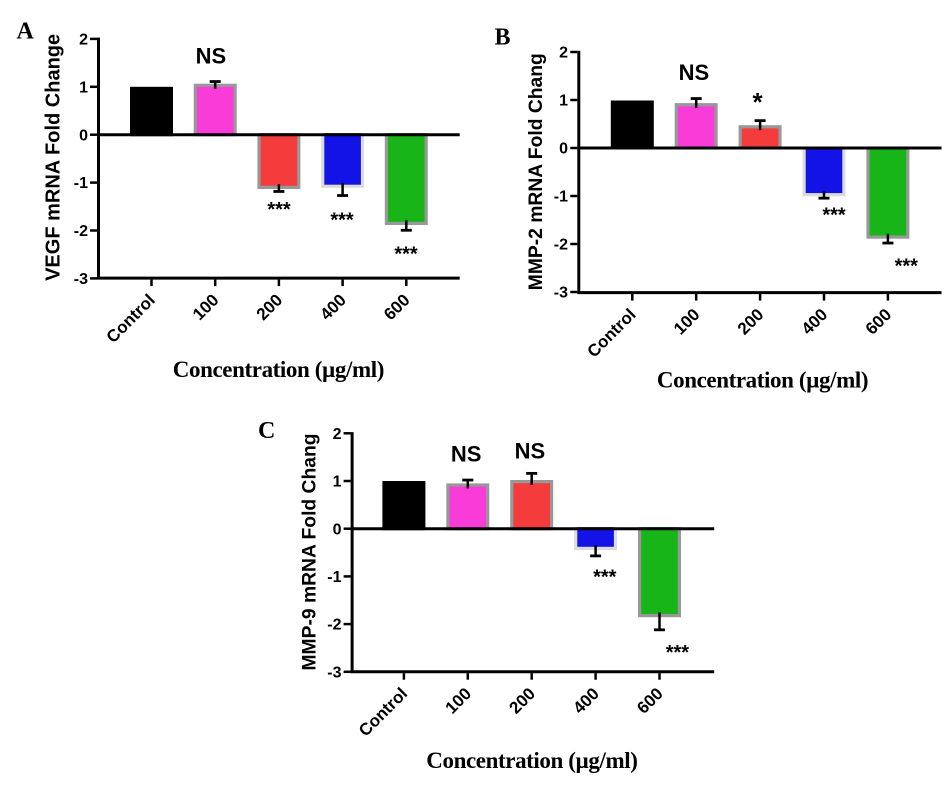 This screenshot has height=787, width=950. I want to click on svg-text: C, so click(266, 431).